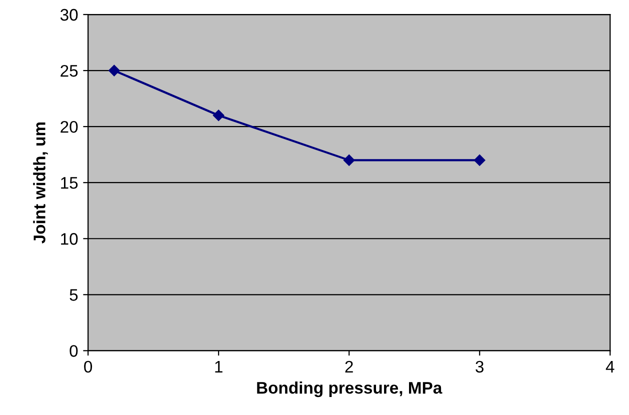 This screenshot has width=629, height=415. Describe the element at coordinates (480, 366) in the screenshot. I see `x-tick-label: 3` at that location.